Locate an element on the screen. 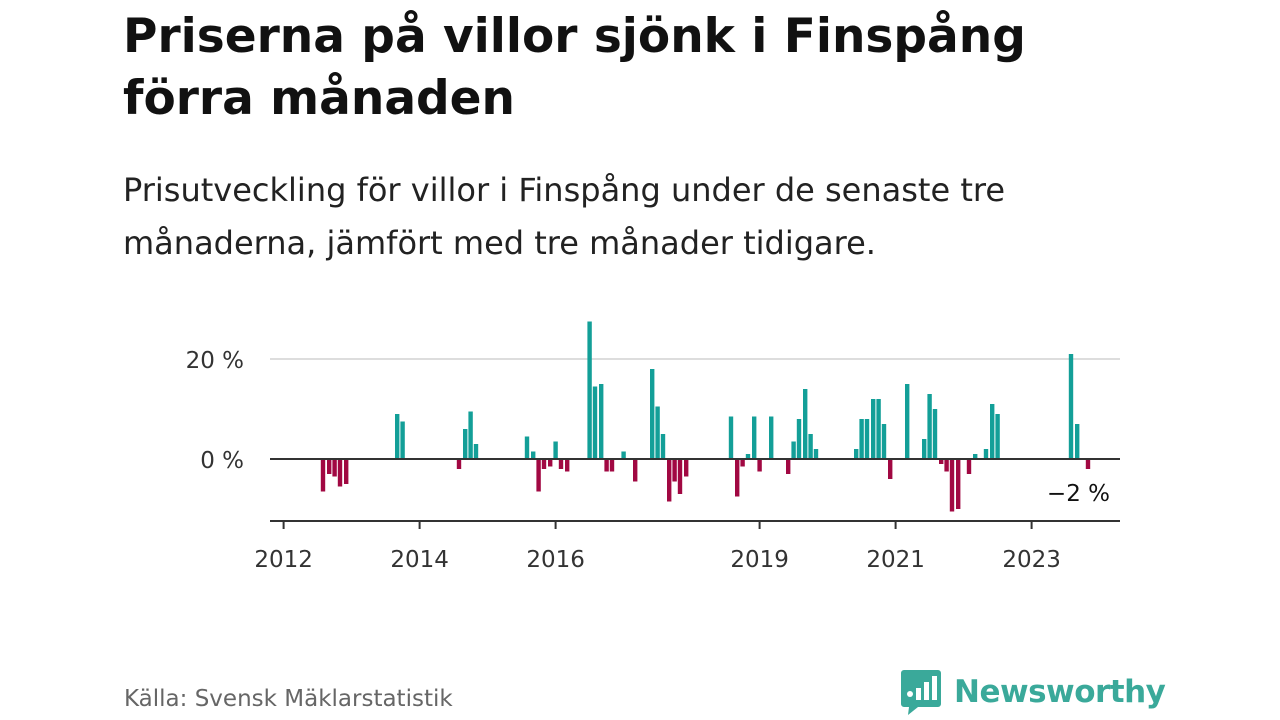  source-note: Källa: Svensk Mäklarstatistik is located at coordinates (288, 699).